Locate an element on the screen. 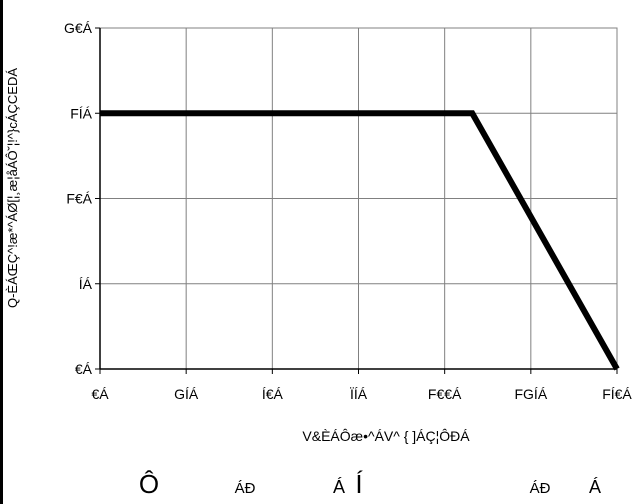  x-axis-label: V&ÈÁÔæ•^ÁV^ { ]ÁÇ¦ÔÐÁ is located at coordinates (386, 436).